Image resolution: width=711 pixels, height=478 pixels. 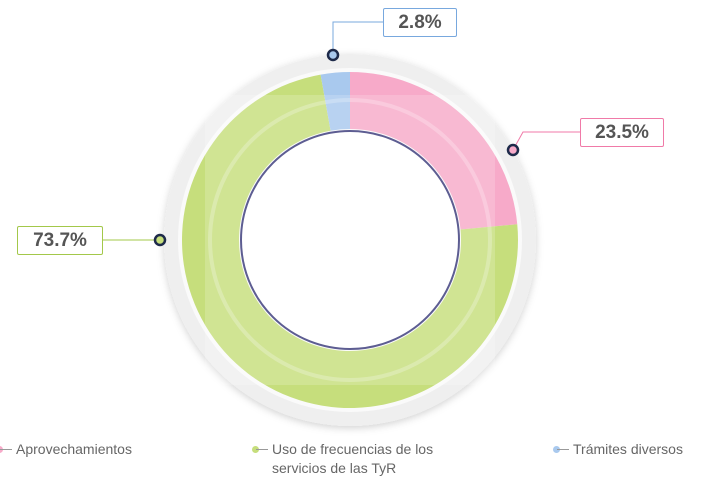 I want to click on value-label: 23.5%, so click(x=622, y=132).